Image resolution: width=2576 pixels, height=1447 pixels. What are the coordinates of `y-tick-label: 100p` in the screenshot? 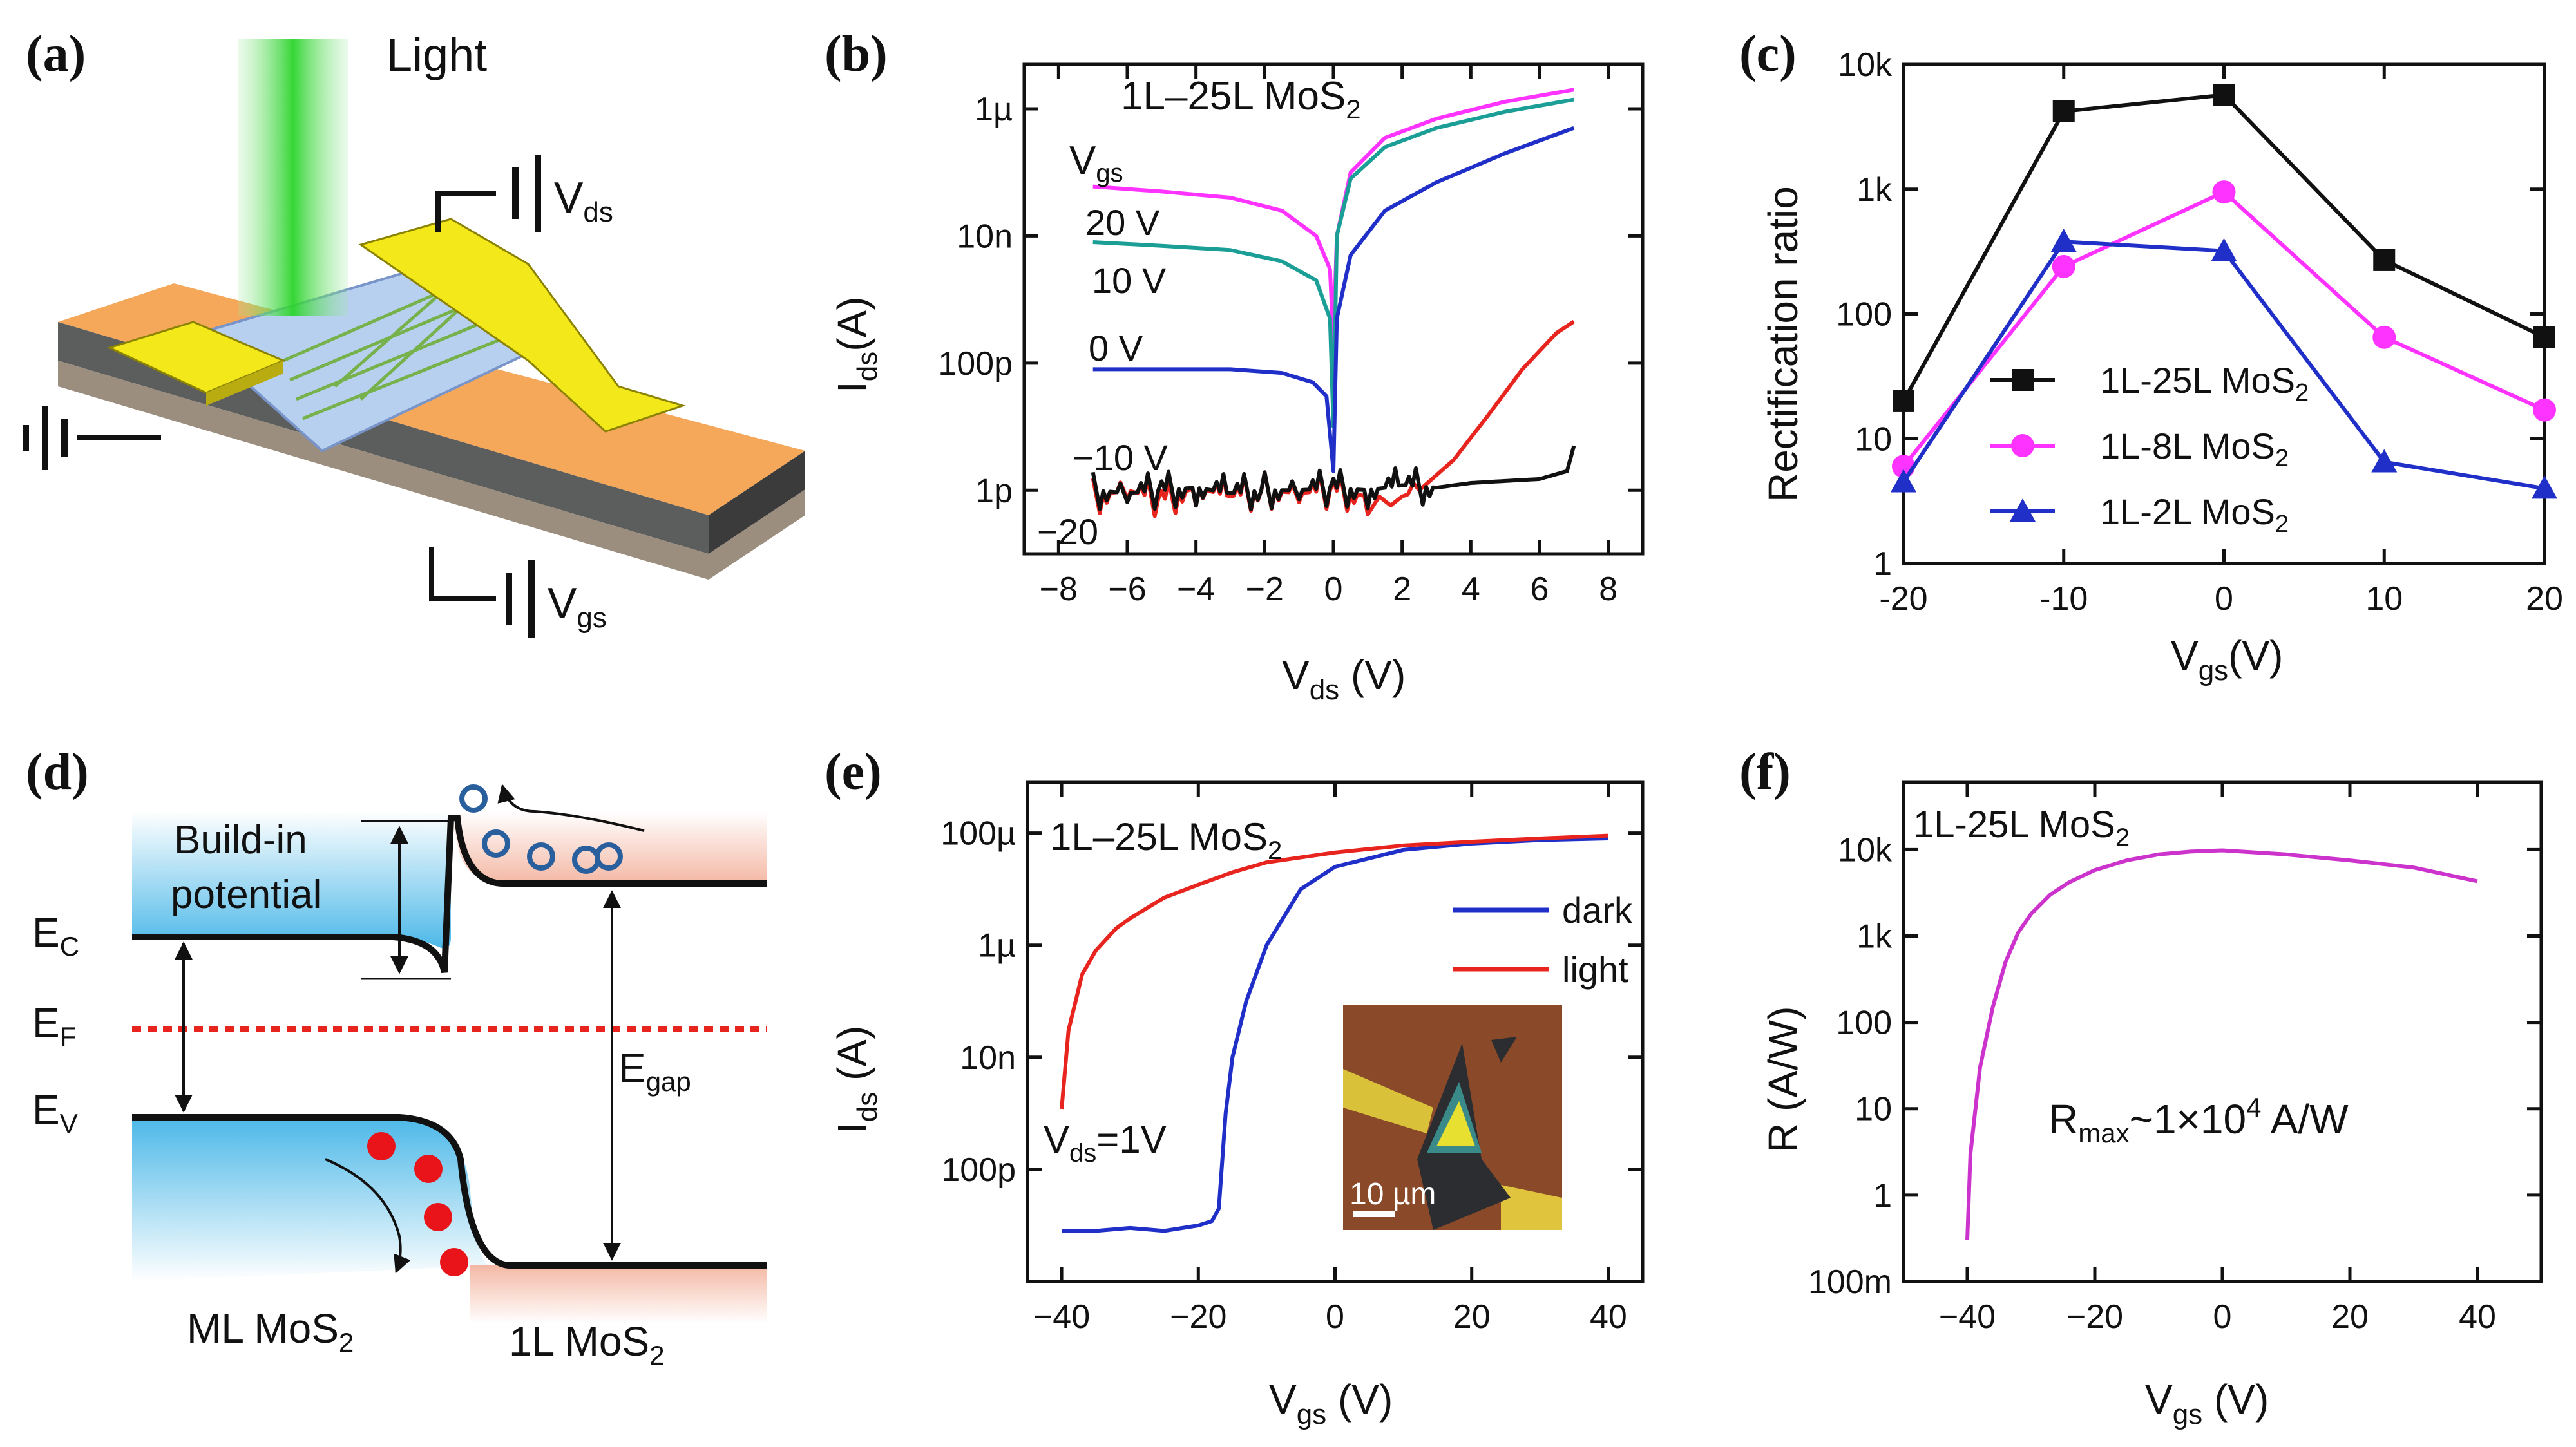 It's located at (975, 364).